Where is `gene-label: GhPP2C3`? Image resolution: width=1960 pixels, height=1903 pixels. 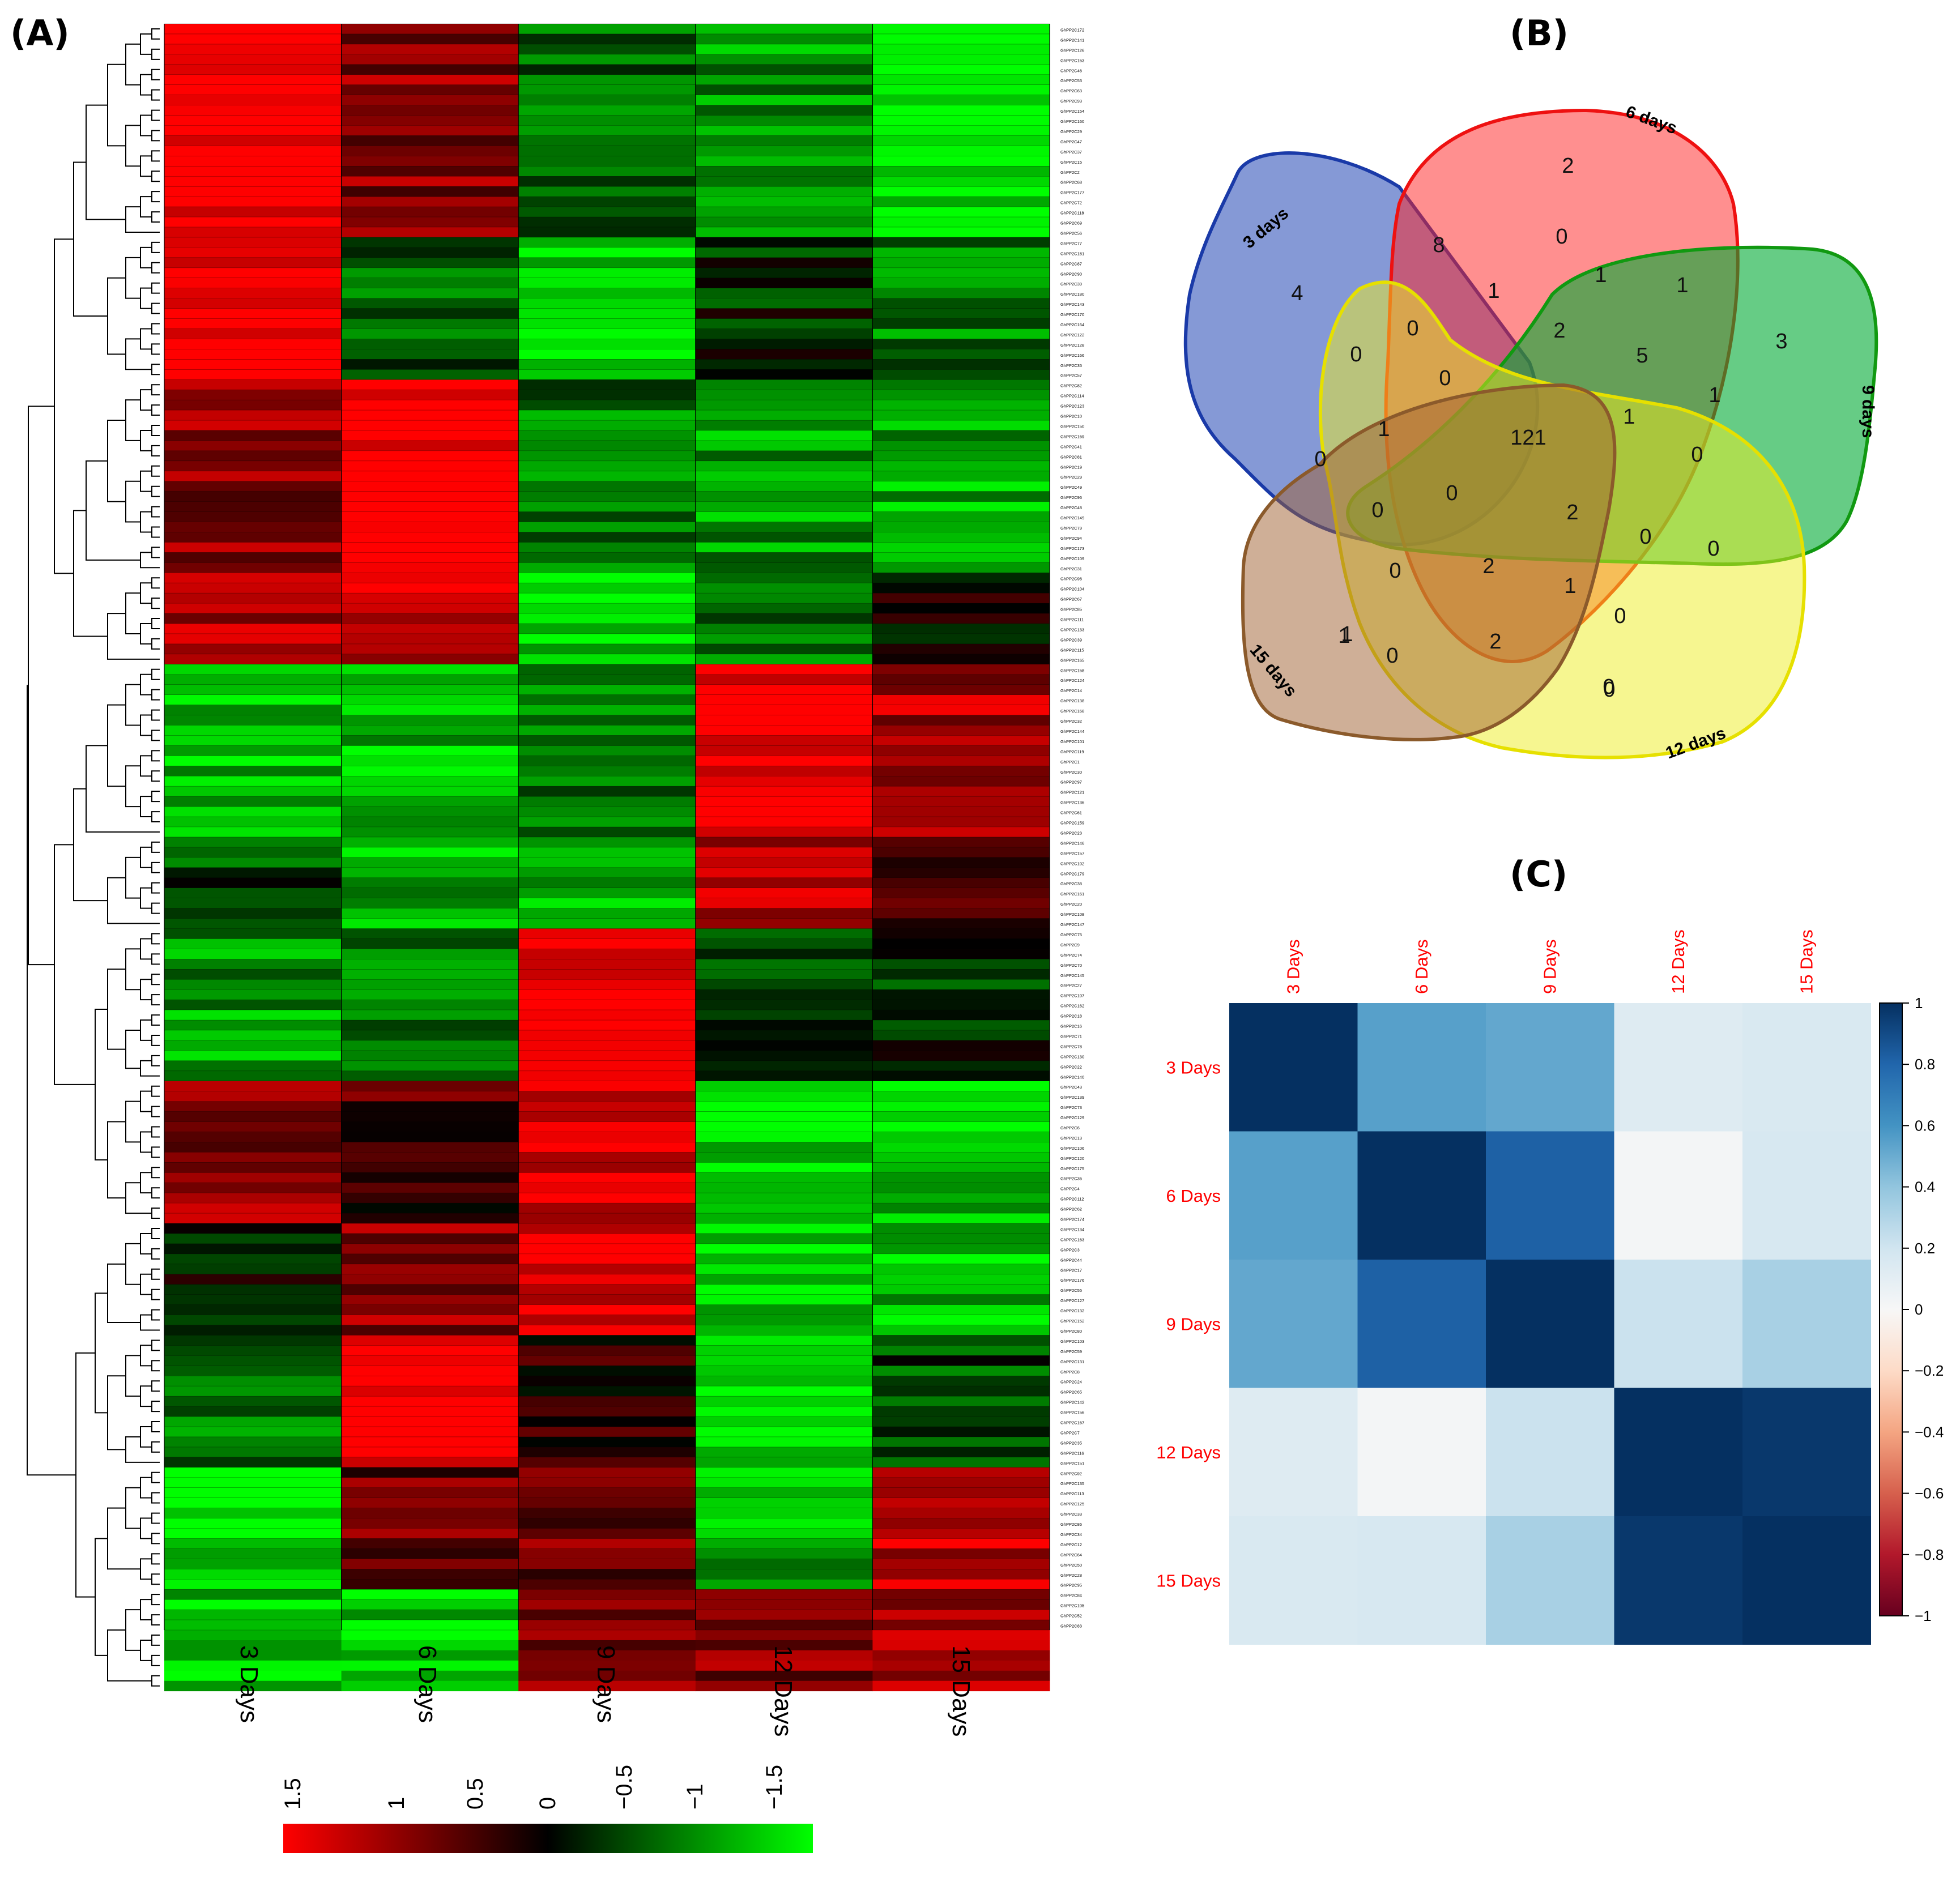
gene-label: GhPP2C3 is located at coordinates (1070, 1249).